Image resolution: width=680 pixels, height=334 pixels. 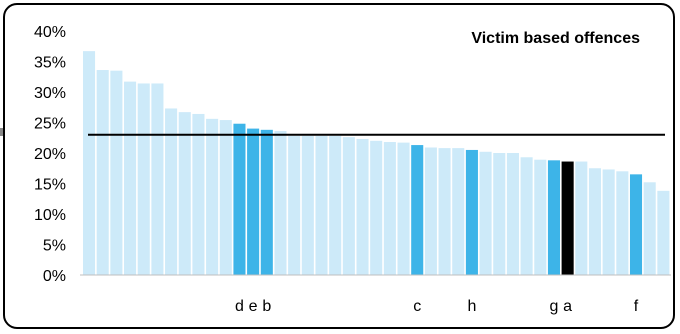 I want to click on y-tick-label: 40%, so click(x=50, y=32).